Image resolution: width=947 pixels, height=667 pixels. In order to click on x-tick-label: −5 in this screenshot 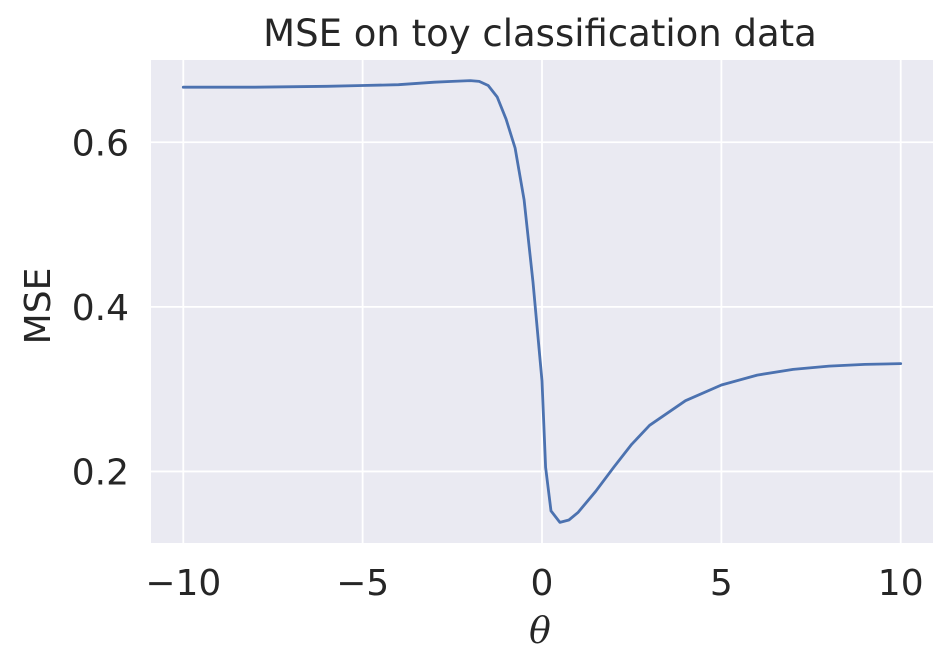, I will do `click(362, 583)`.